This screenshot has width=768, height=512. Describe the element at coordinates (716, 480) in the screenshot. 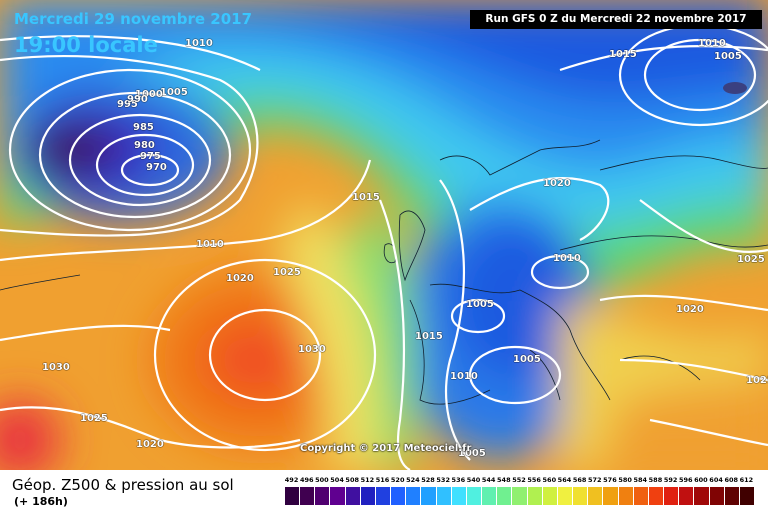

I see `scale-tick-label: 604` at that location.